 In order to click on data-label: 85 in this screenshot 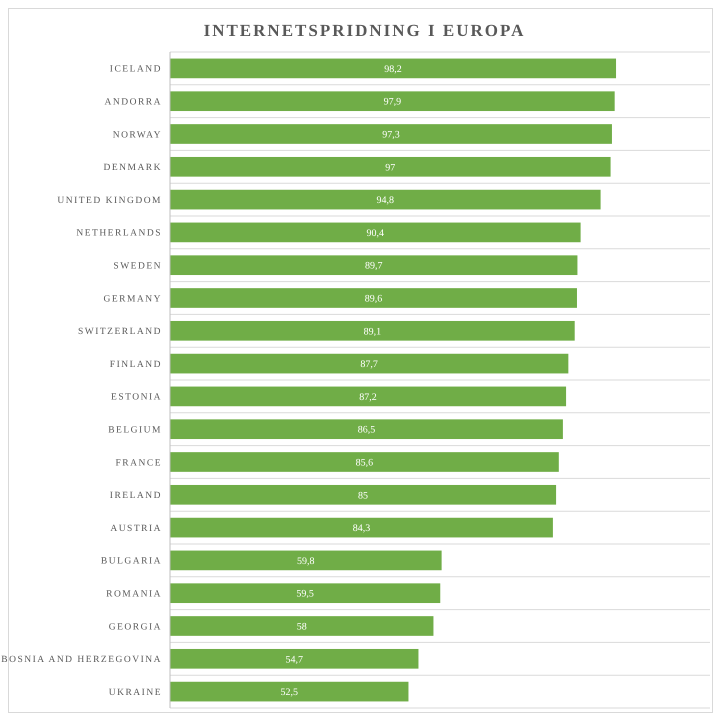, I will do `click(363, 496)`.